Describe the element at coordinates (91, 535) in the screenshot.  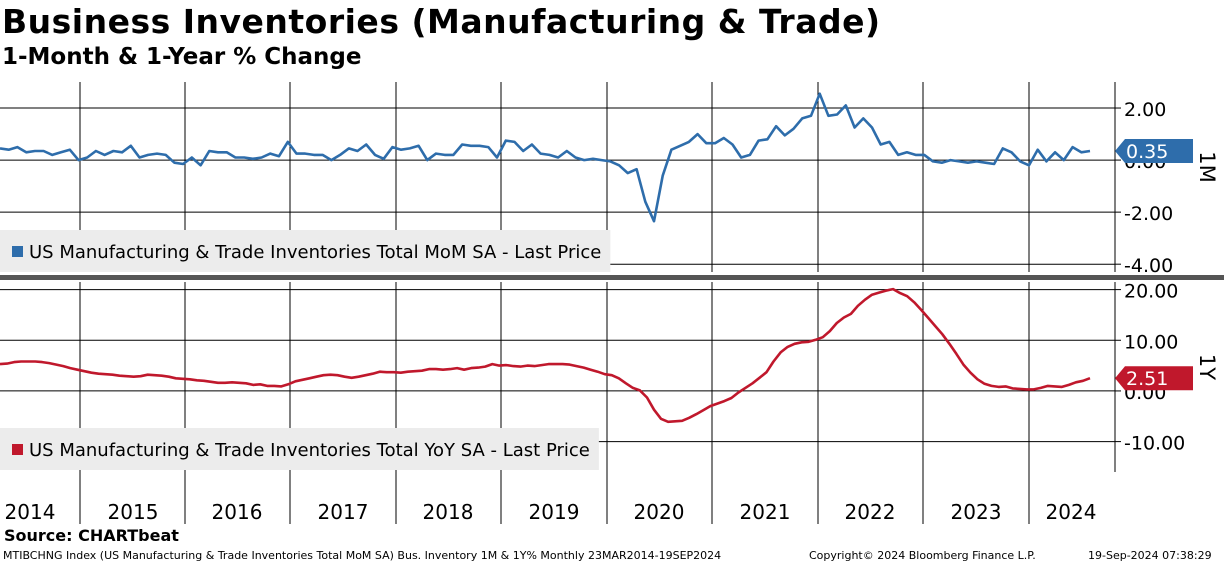
I see `source-label: Source: CHARTbeat` at that location.